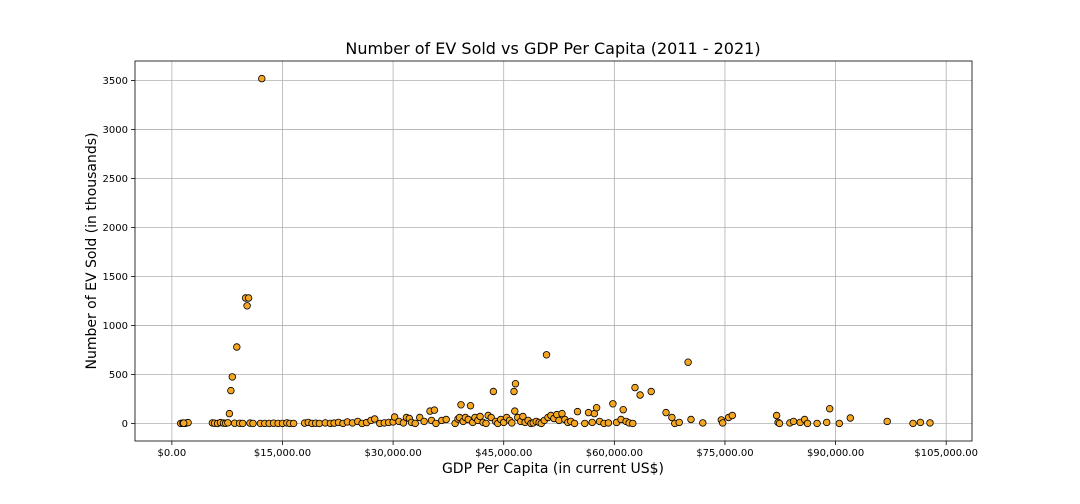  What do you see at coordinates (614, 453) in the screenshot?
I see `x-tick-label: $60,000.00` at bounding box center [614, 453].